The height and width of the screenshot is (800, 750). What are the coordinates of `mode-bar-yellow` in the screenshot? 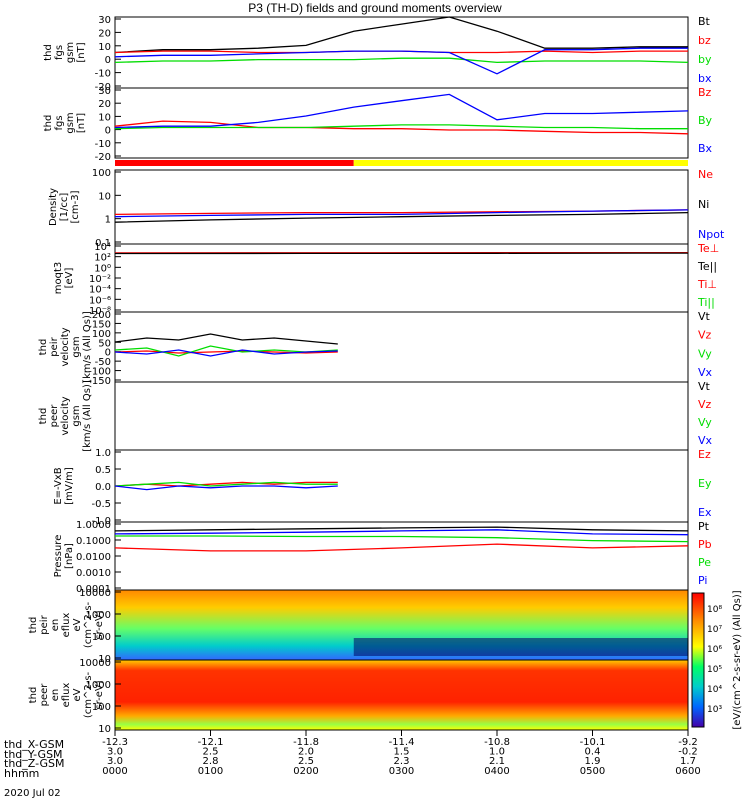 It's located at (520, 163).